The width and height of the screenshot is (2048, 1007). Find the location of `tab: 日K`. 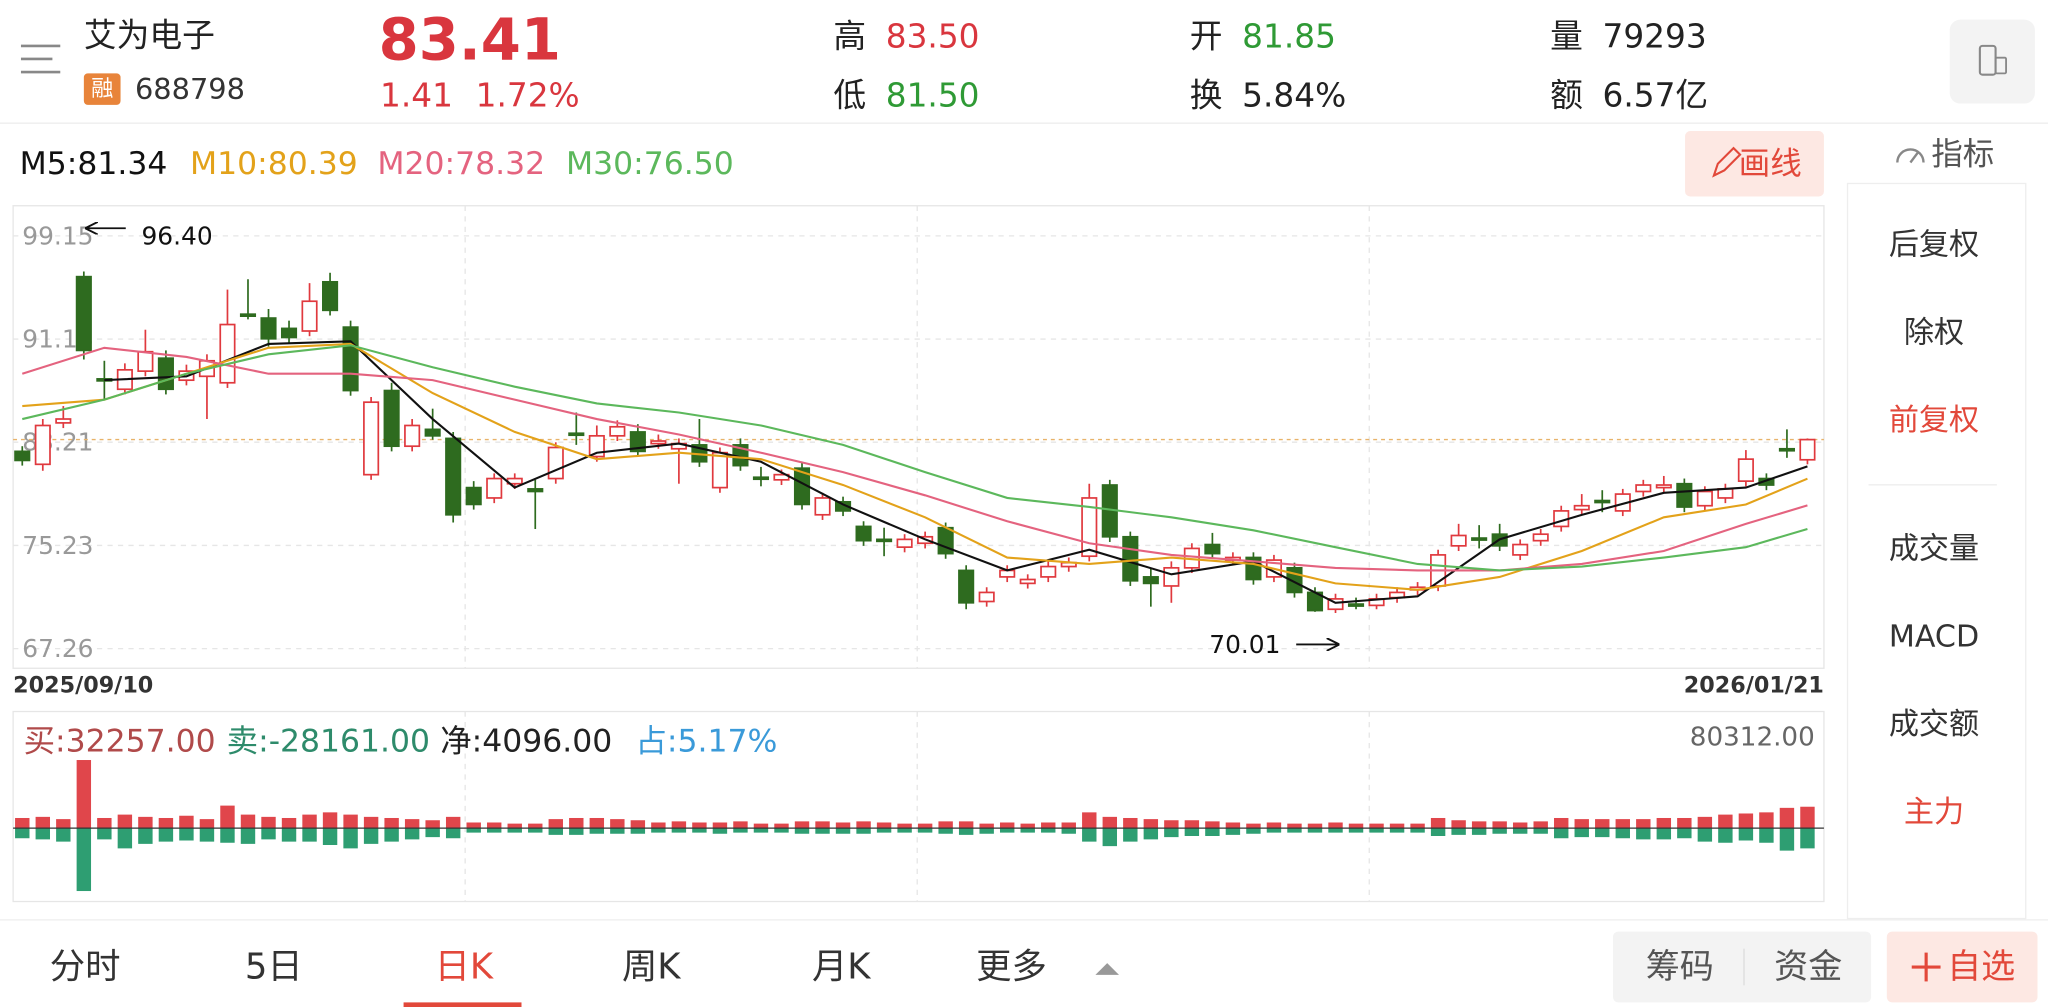

tab: 日K is located at coordinates (464, 967).